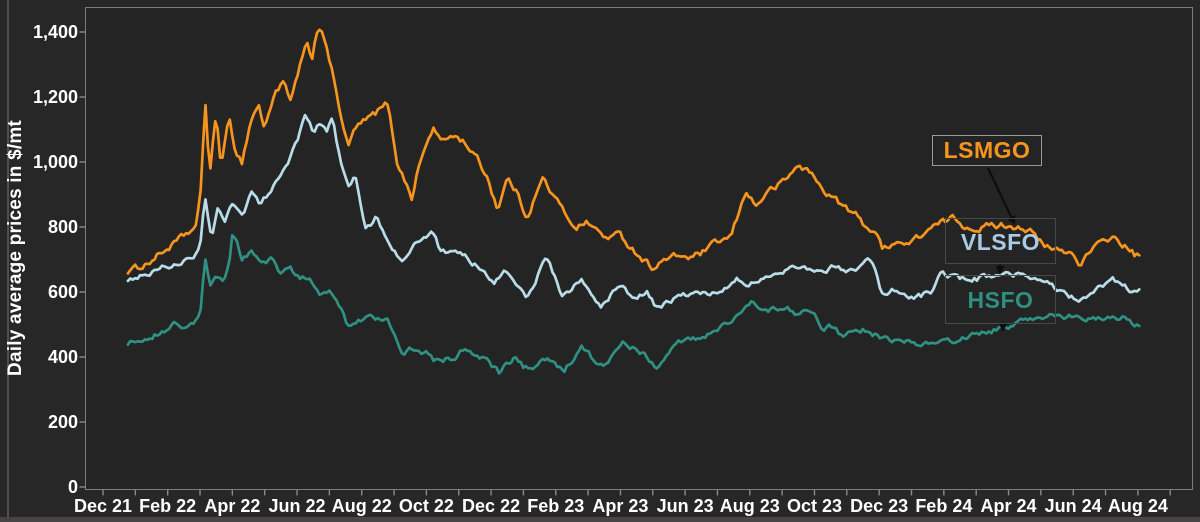 Image resolution: width=1200 pixels, height=522 pixels. What do you see at coordinates (232, 506) in the screenshot?
I see `x-tick-label: Apr 22` at bounding box center [232, 506].